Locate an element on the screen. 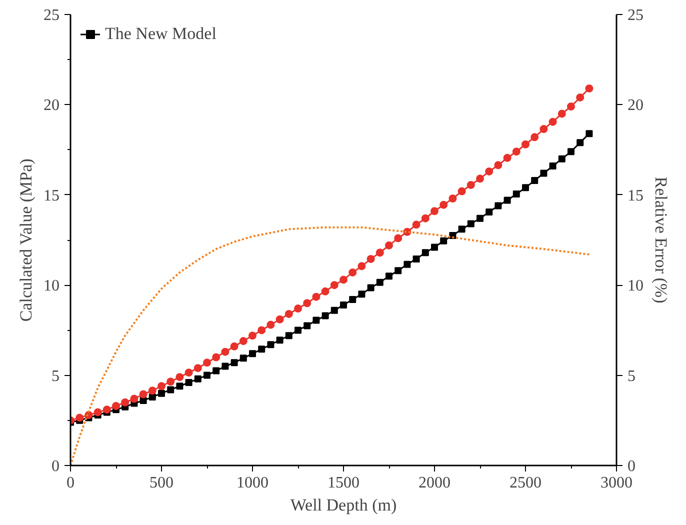  x-tick-label: 0 is located at coordinates (70, 483).